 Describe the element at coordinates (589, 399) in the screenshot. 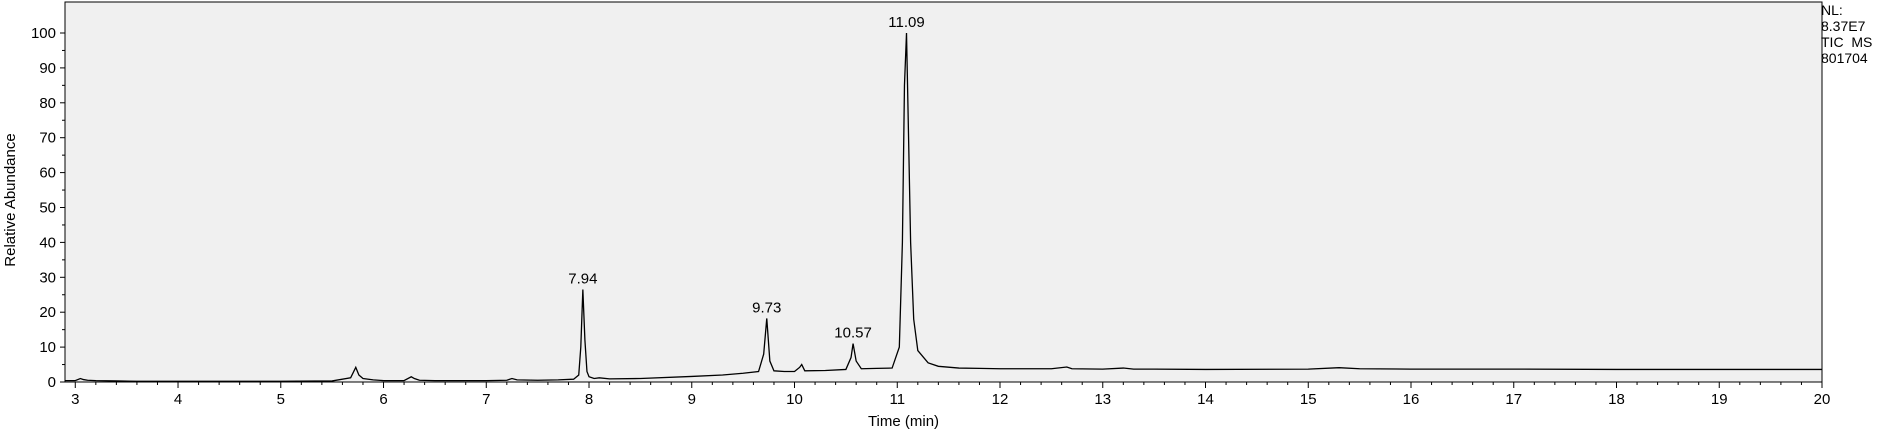

I see `x-tick-label: 8` at that location.